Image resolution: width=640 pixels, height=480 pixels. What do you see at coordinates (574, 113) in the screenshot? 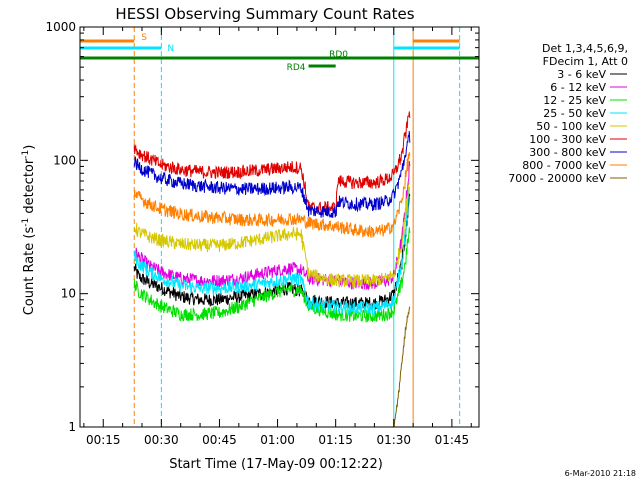
I see `legend-label-25-50-kev: 25 - 50 keV` at bounding box center [574, 113].